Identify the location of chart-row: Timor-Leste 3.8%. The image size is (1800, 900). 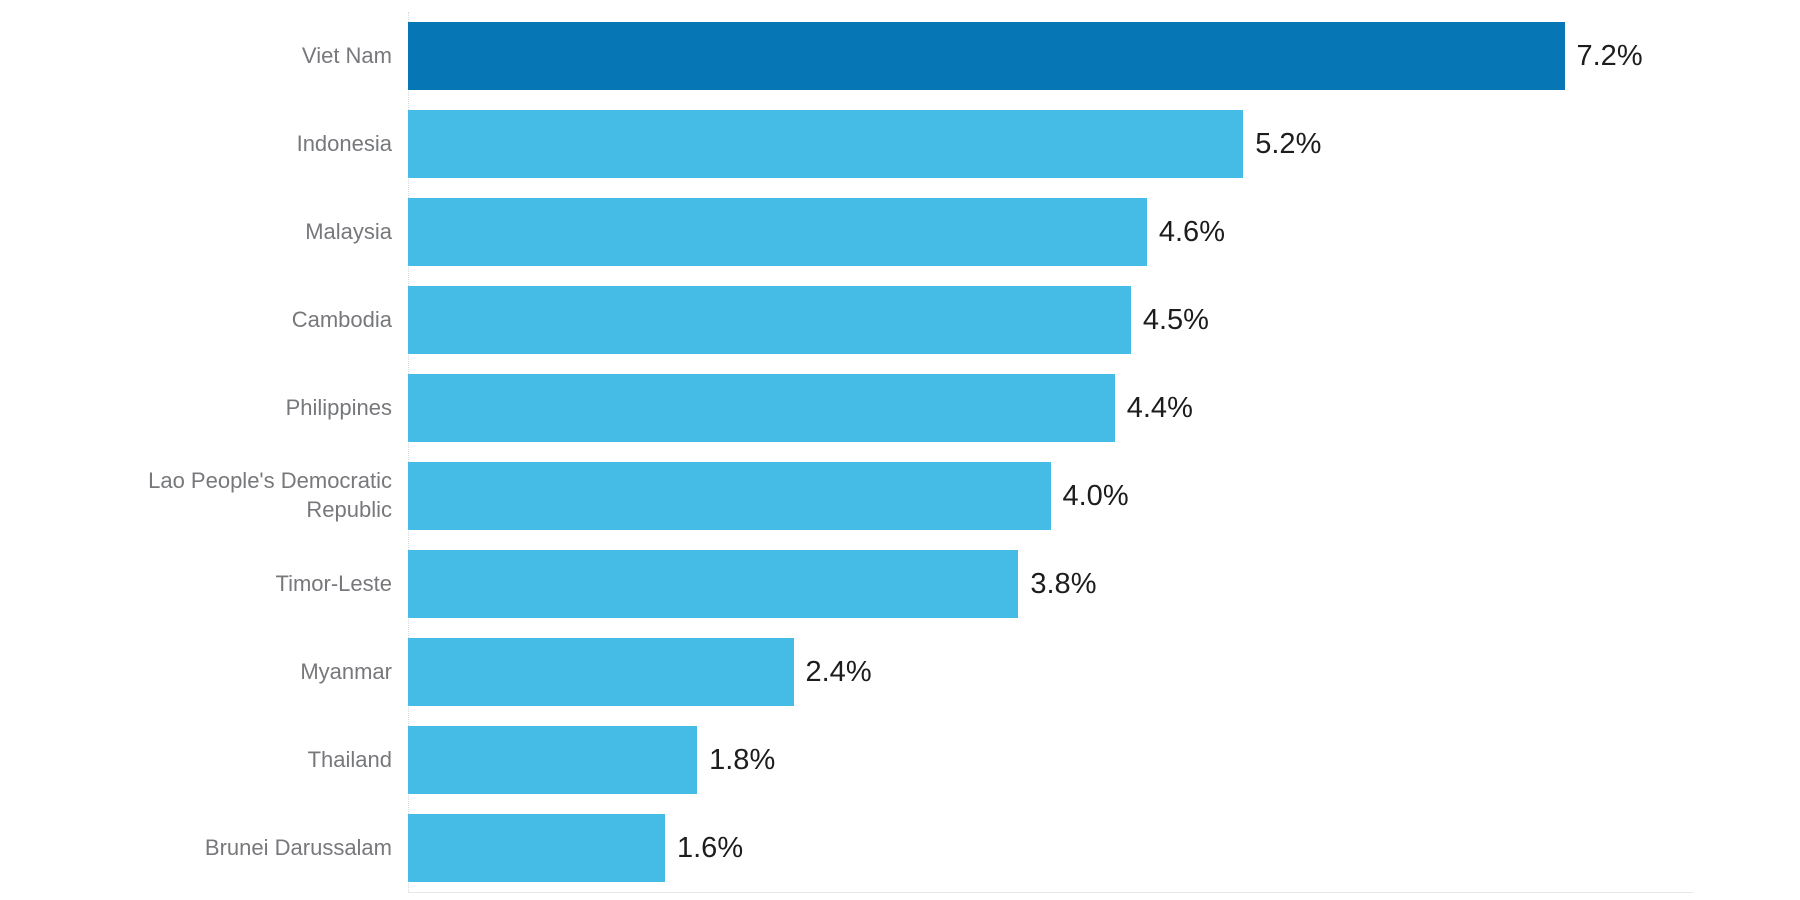
(900, 584).